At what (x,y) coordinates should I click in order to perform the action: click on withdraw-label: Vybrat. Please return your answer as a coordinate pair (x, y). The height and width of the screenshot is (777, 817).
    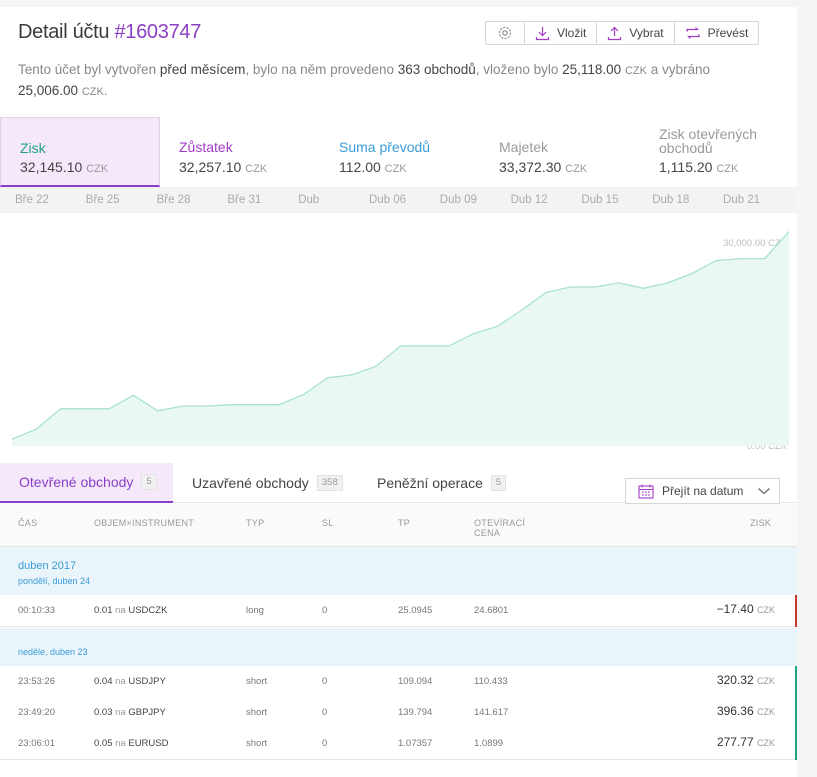
    Looking at the image, I should click on (646, 33).